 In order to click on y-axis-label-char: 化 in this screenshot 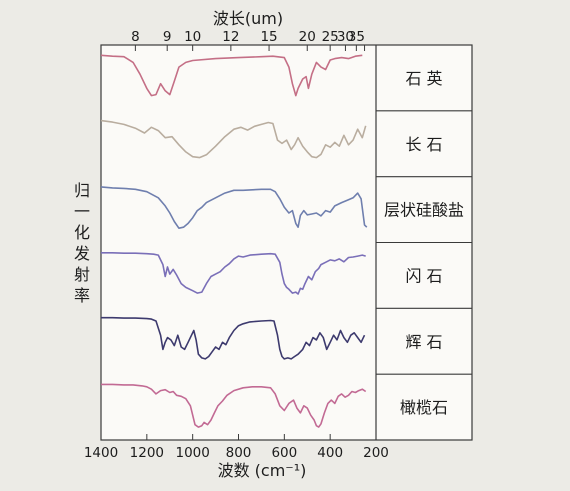, I will do `click(82, 232)`.